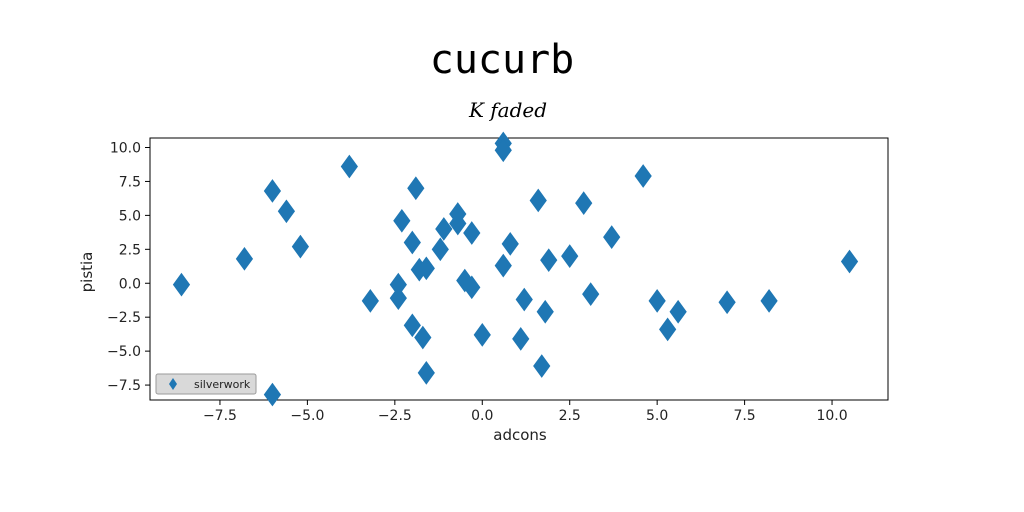 The image size is (1024, 512). What do you see at coordinates (173, 384) in the screenshot?
I see `legend-marker` at bounding box center [173, 384].